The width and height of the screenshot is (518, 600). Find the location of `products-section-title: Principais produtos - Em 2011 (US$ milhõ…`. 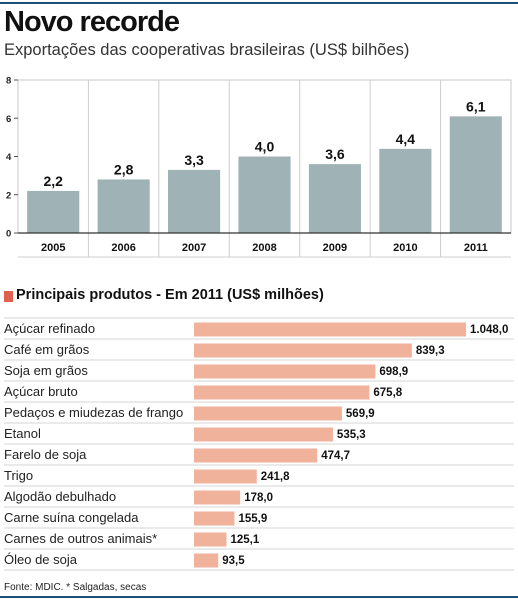

products-section-title: Principais produtos - Em 2011 (US$ milhõ… is located at coordinates (170, 295).